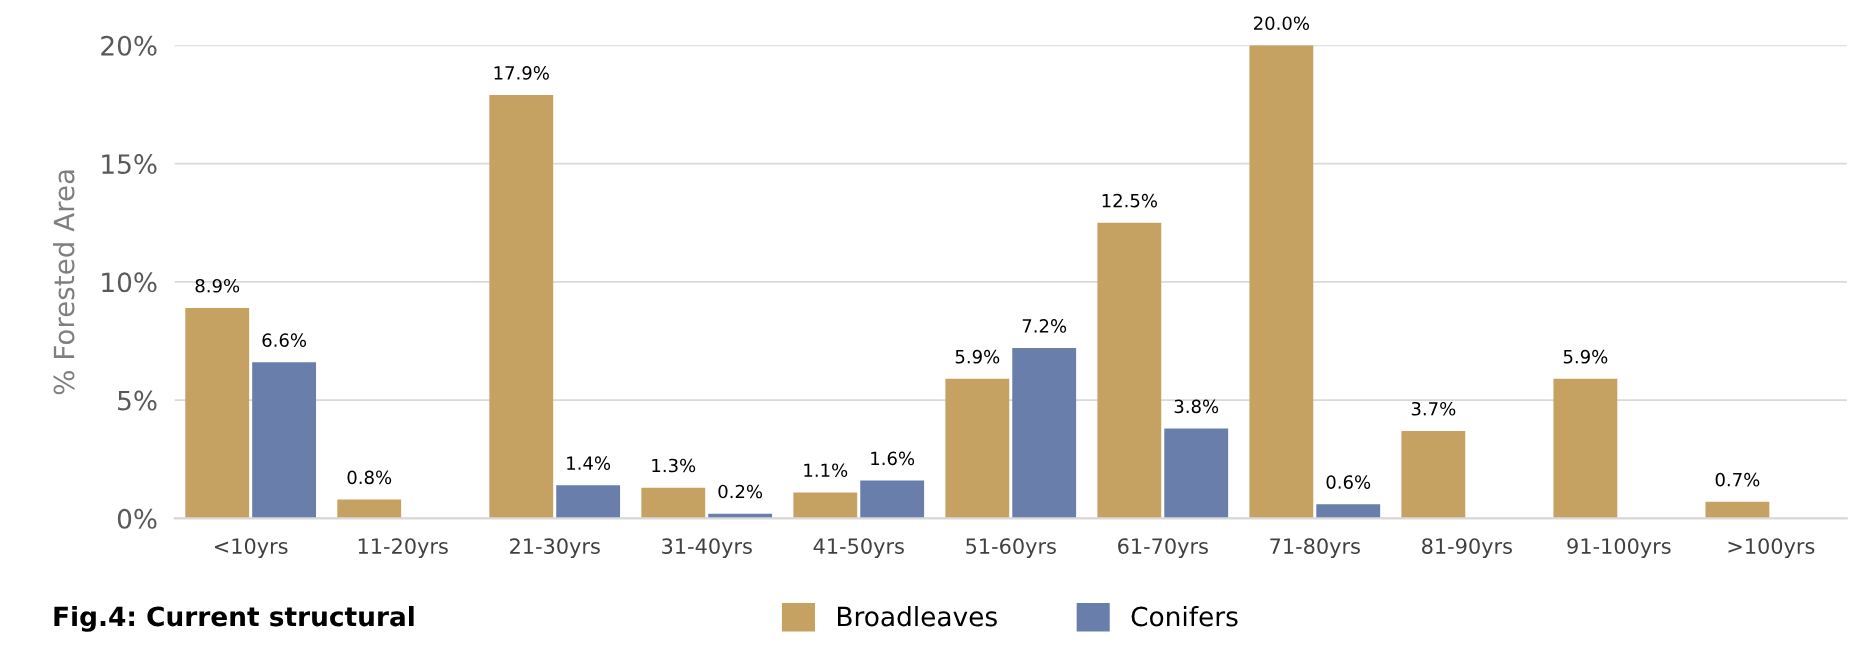 This screenshot has width=1858, height=648. What do you see at coordinates (1315, 548) in the screenshot?
I see `x-tick-label: 71-80yrs` at bounding box center [1315, 548].